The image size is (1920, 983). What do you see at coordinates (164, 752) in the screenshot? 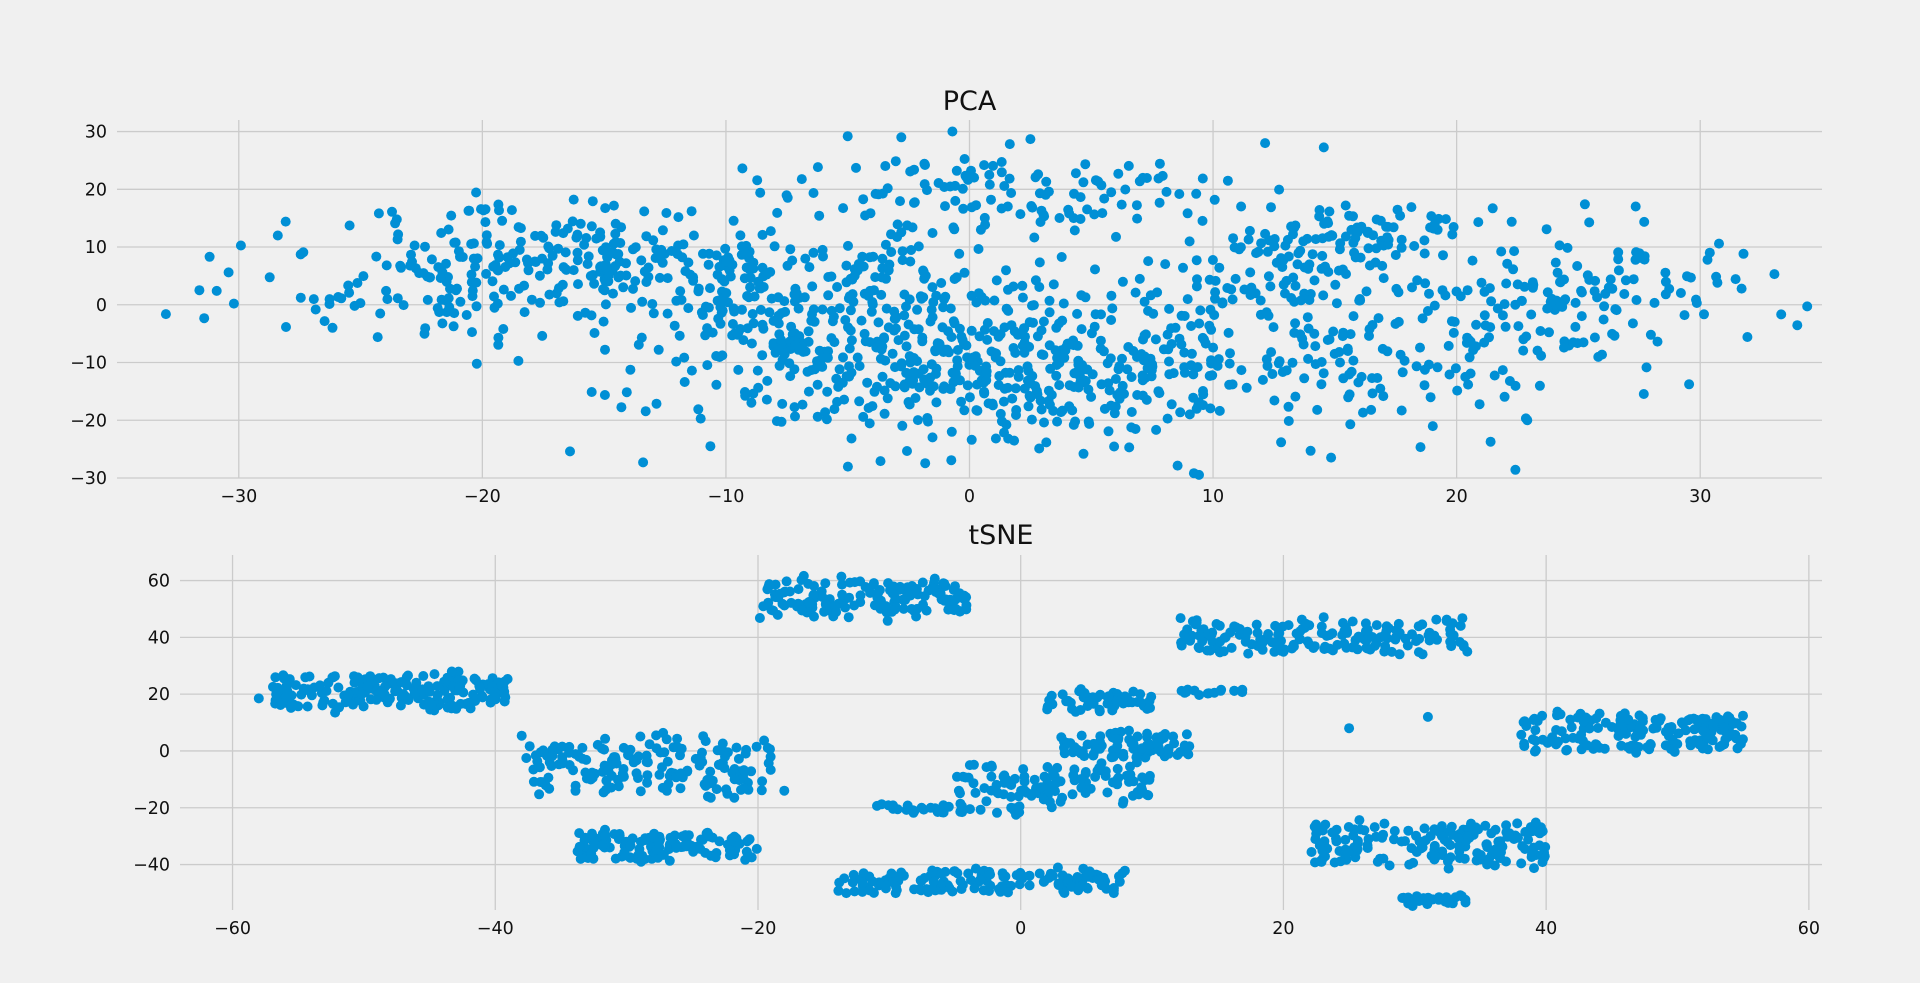
I see `tsne-y-tick-label: 0` at bounding box center [164, 752].